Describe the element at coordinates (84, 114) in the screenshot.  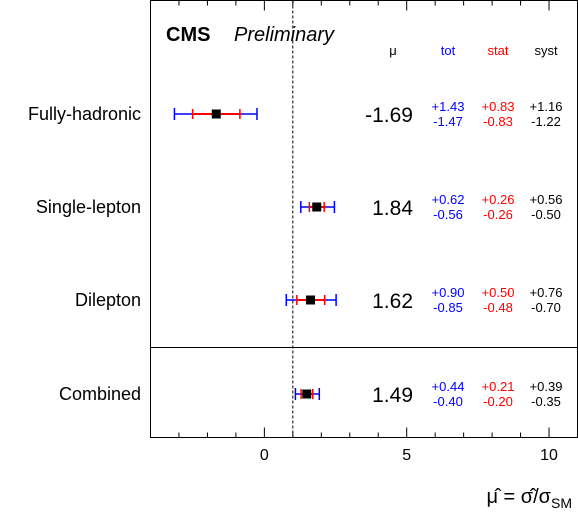
I see `category-label: Fully-hadronic` at that location.